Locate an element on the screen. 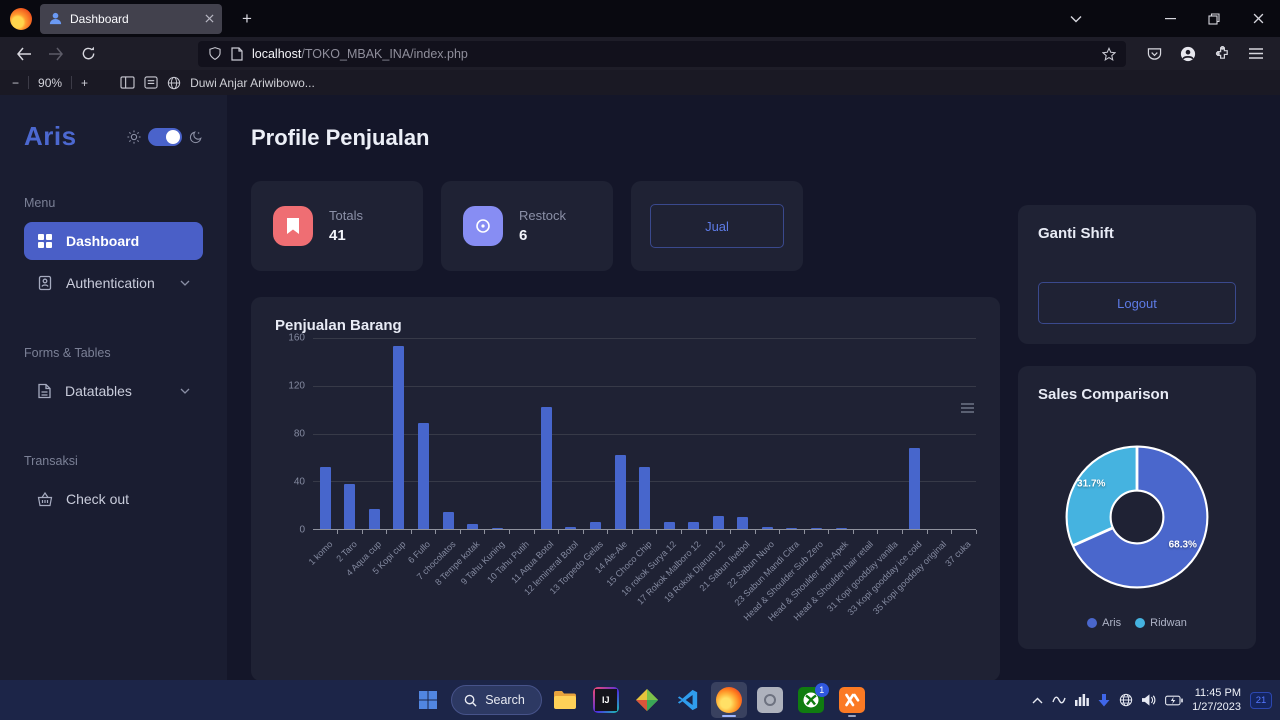 This screenshot has height=720, width=1280. firefox-taskbar-icon is located at coordinates (728, 700).